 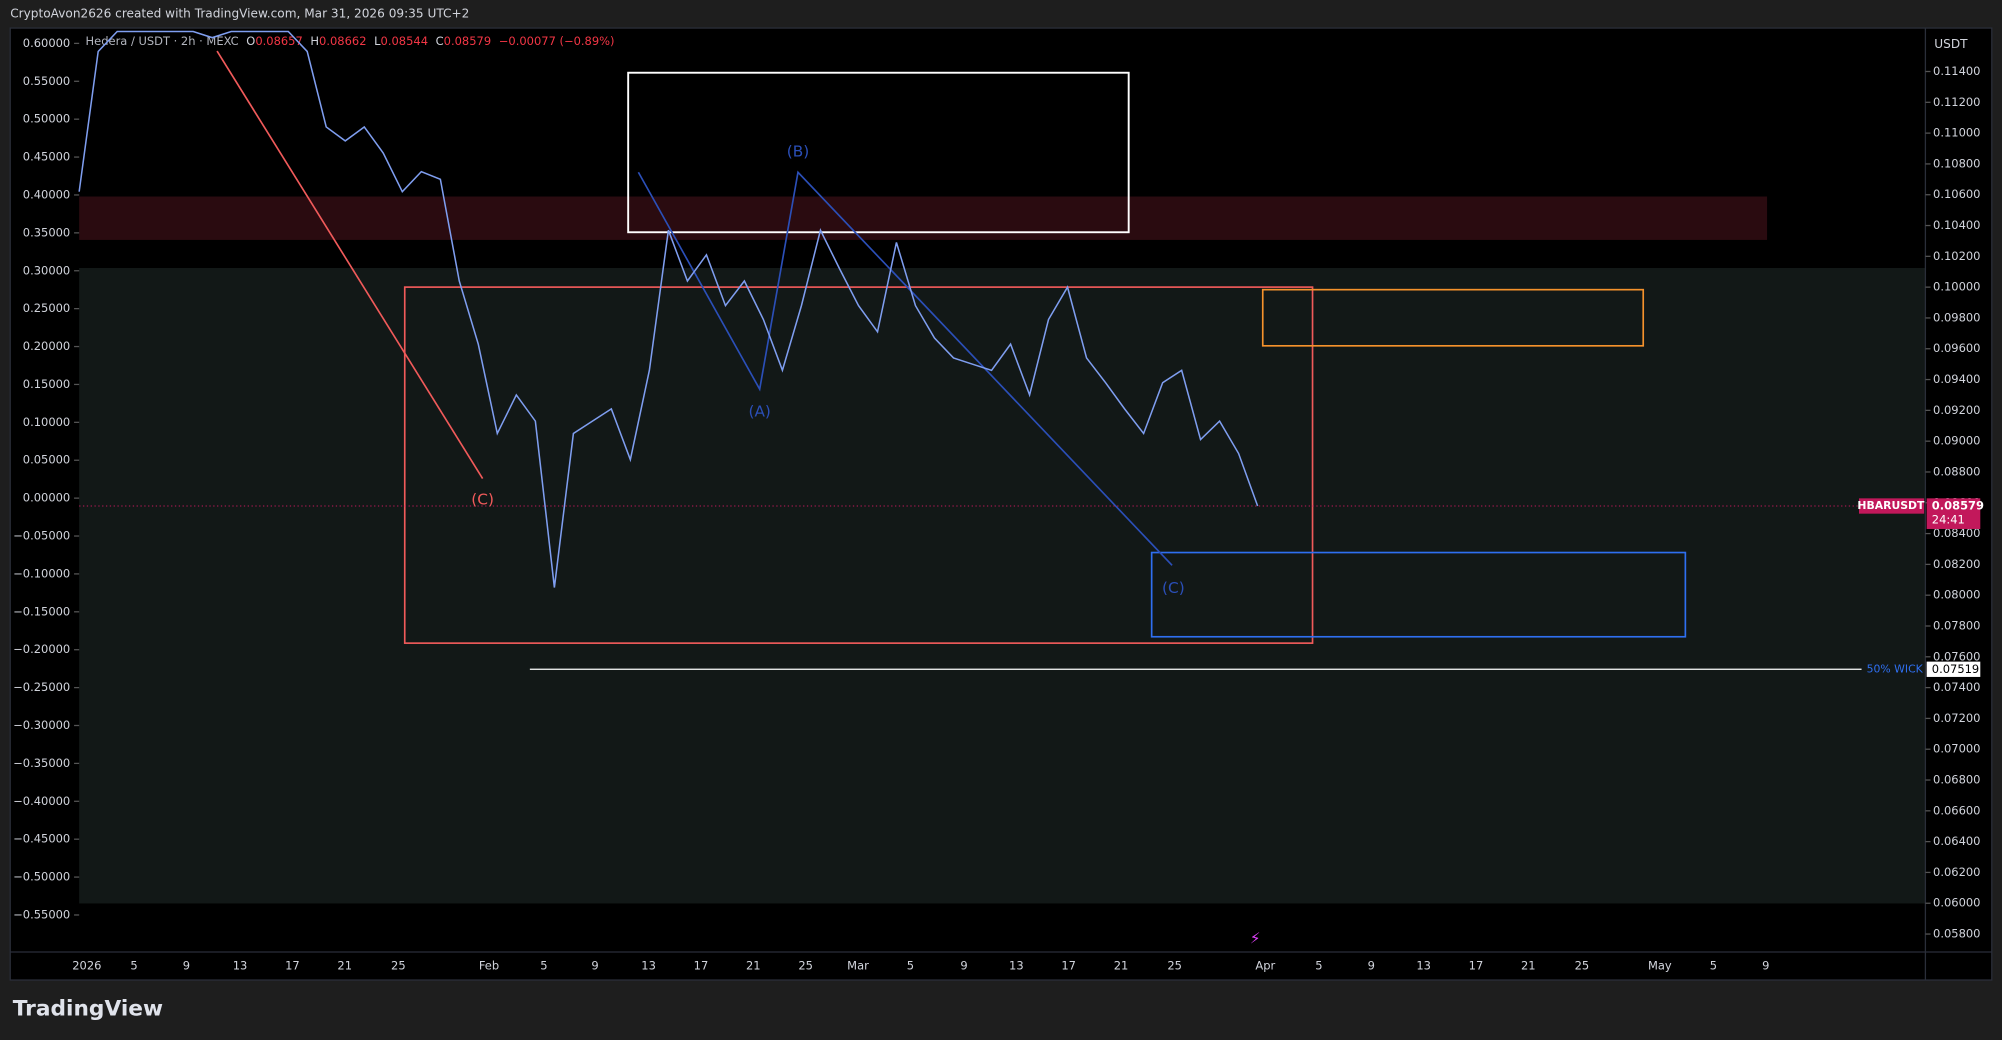 I want to click on legend-part: 0.08662, so click(x=342, y=40).